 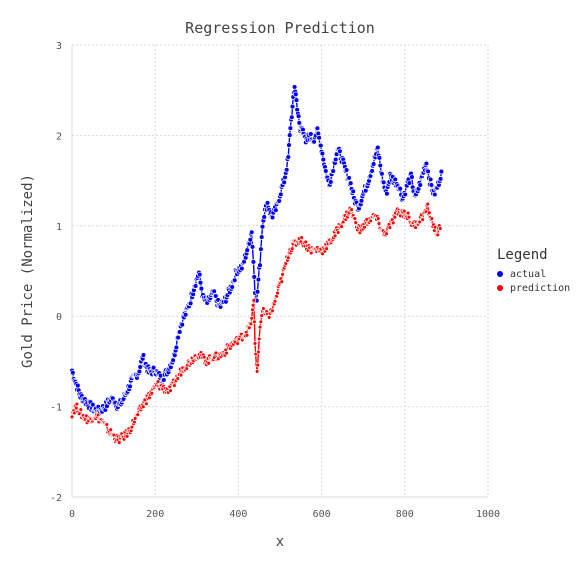 What do you see at coordinates (56, 408) in the screenshot?
I see `y-tick-label: -1` at bounding box center [56, 408].